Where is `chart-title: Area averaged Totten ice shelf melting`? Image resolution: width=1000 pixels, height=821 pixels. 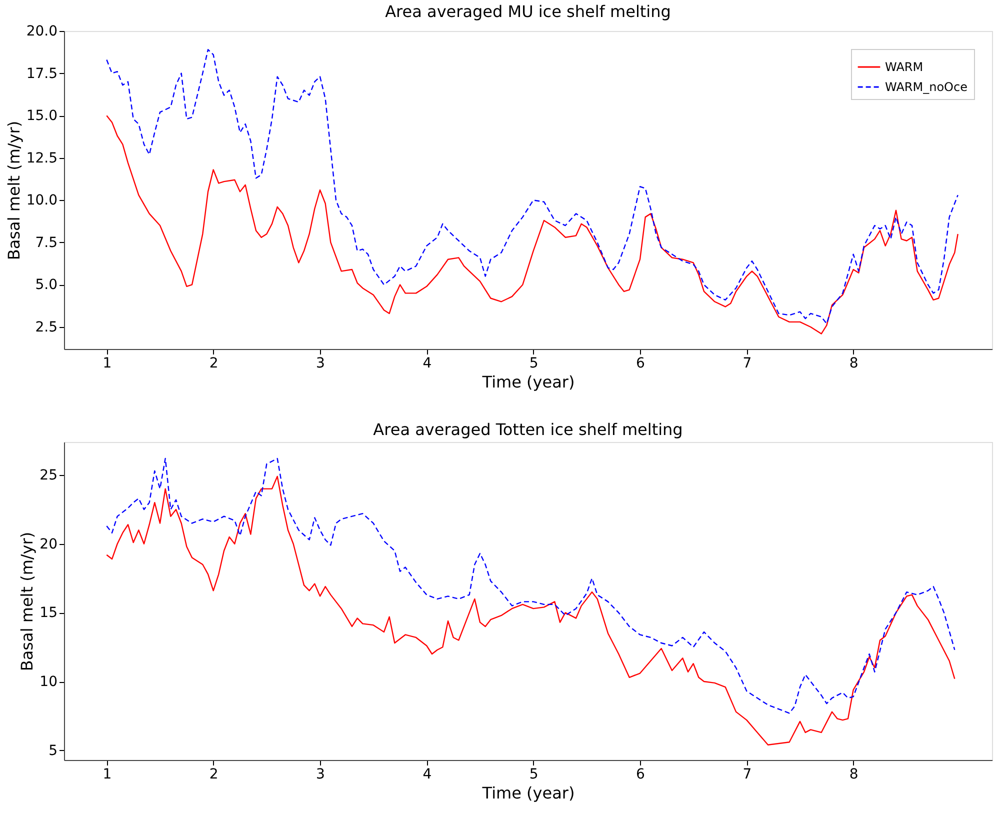 chart-title: Area averaged Totten ice shelf melting is located at coordinates (528, 429).